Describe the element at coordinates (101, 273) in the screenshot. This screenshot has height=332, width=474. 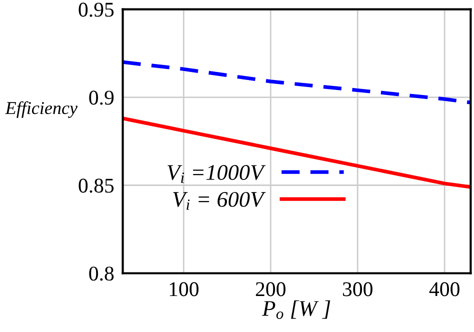
I see `y-tick-label: 0.8` at that location.